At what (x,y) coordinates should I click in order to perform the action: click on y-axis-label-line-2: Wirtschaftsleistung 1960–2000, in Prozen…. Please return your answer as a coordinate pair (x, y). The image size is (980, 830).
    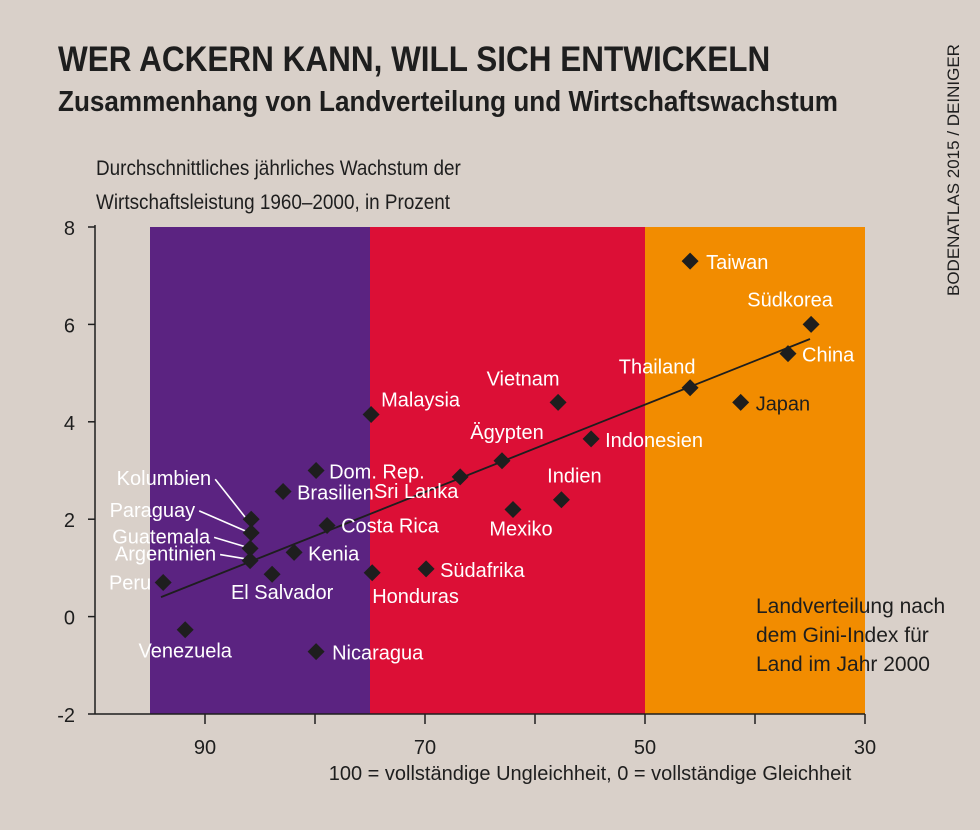
    Looking at the image, I should click on (273, 202).